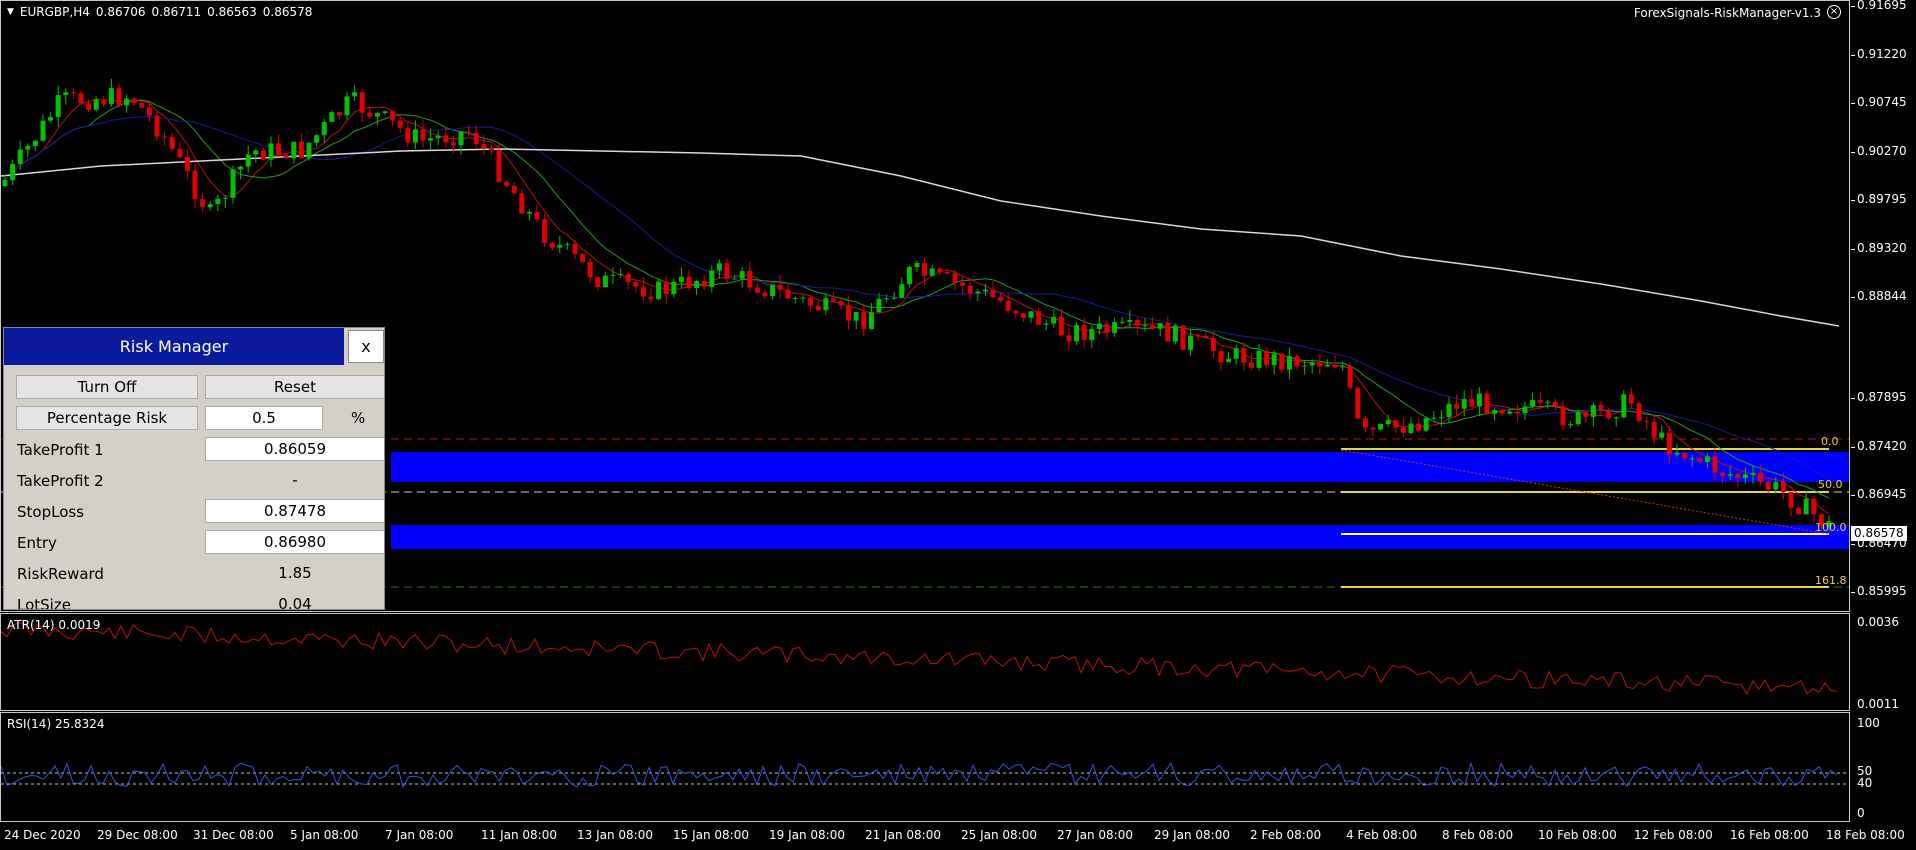 The width and height of the screenshot is (1916, 850). What do you see at coordinates (107, 418) in the screenshot?
I see `percentage-risk-button: Percentage Risk` at bounding box center [107, 418].